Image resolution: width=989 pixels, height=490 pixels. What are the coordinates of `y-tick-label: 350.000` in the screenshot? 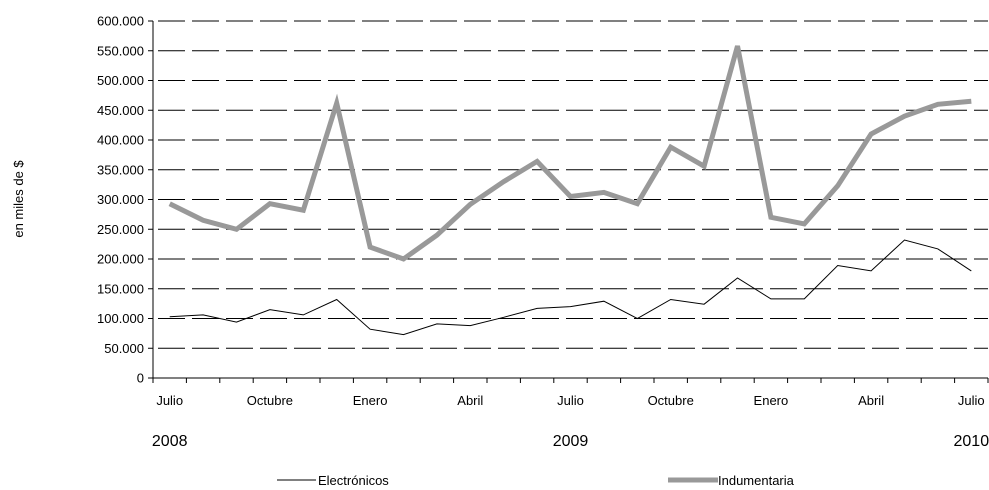 It's located at (120, 169).